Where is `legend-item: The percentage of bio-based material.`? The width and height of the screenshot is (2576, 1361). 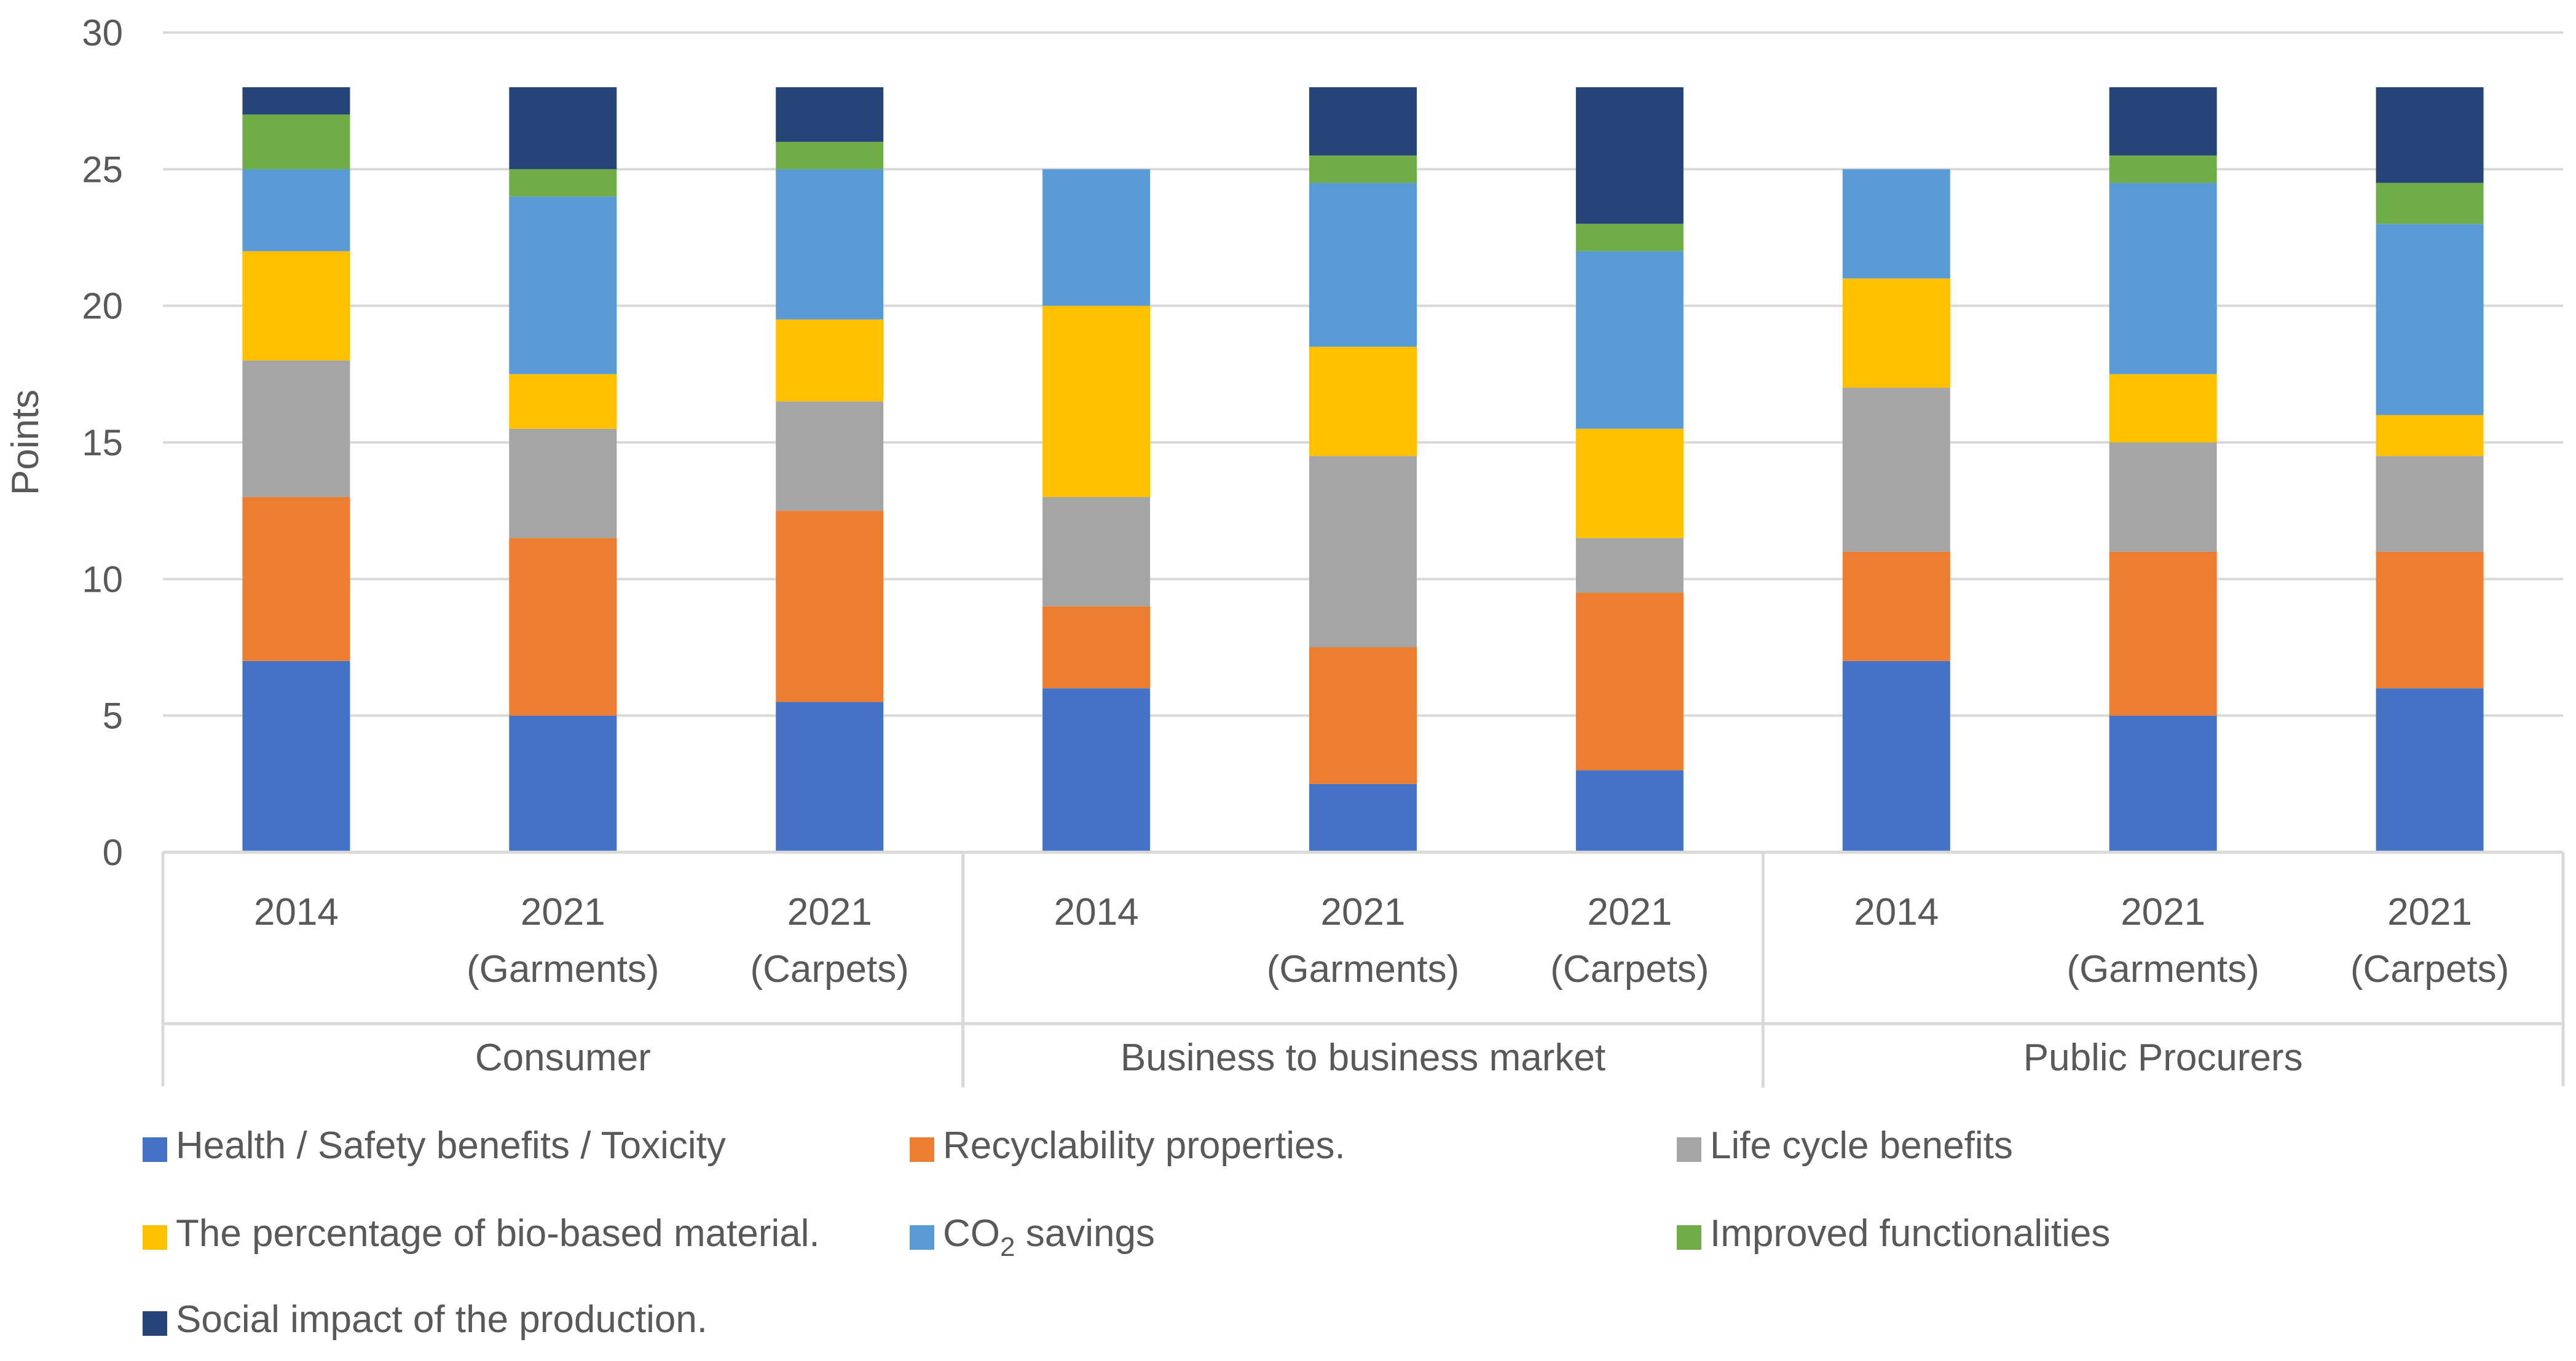
legend-item: The percentage of bio-based material. is located at coordinates (482, 1233).